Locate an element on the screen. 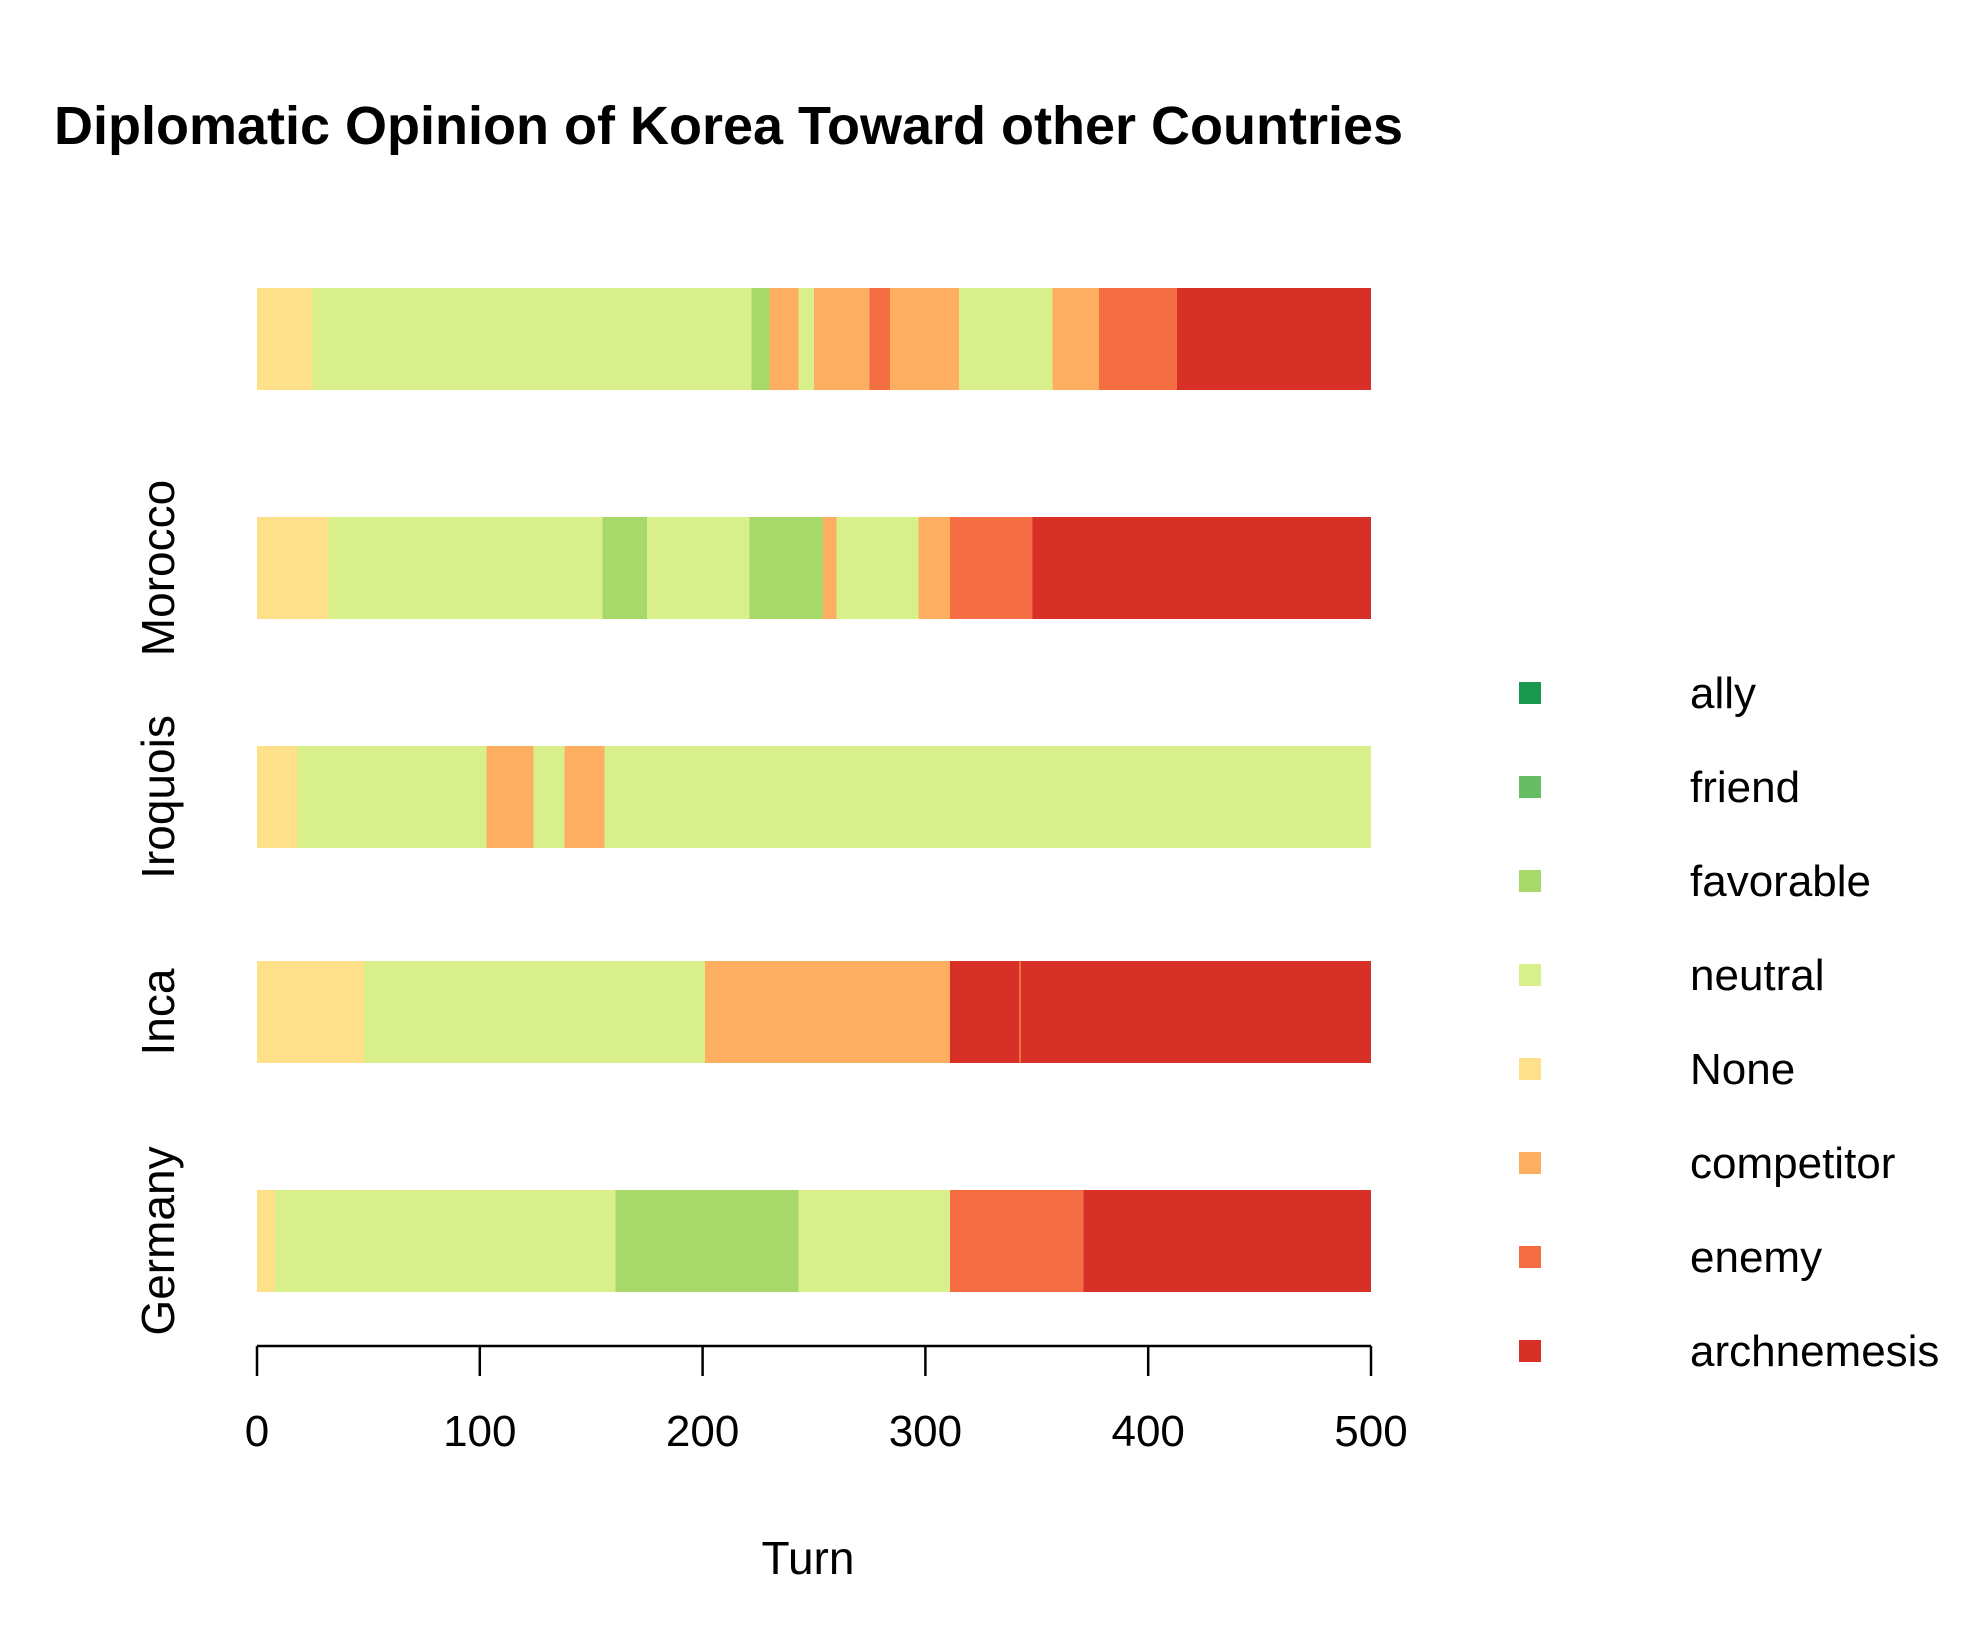  legend-label: neutral is located at coordinates (1757, 975).